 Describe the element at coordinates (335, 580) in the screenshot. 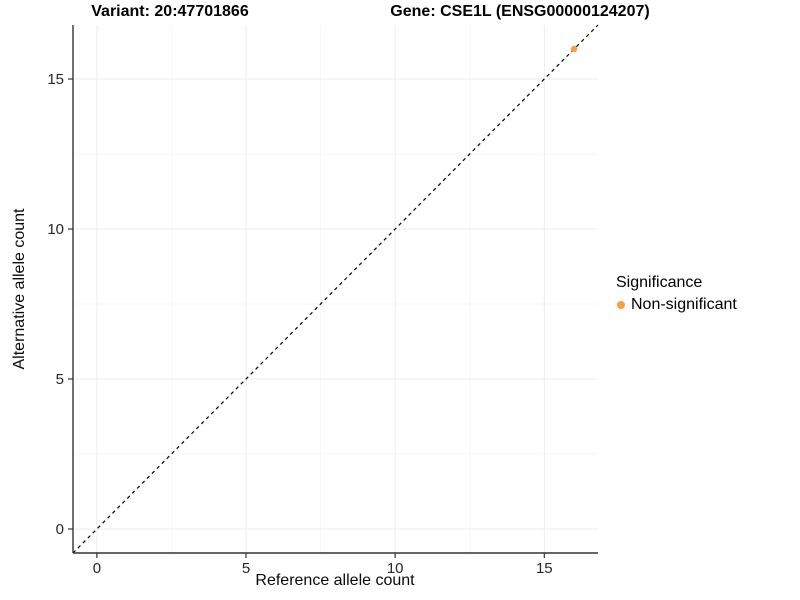

I see `x-axis-title: Reference allele count` at that location.